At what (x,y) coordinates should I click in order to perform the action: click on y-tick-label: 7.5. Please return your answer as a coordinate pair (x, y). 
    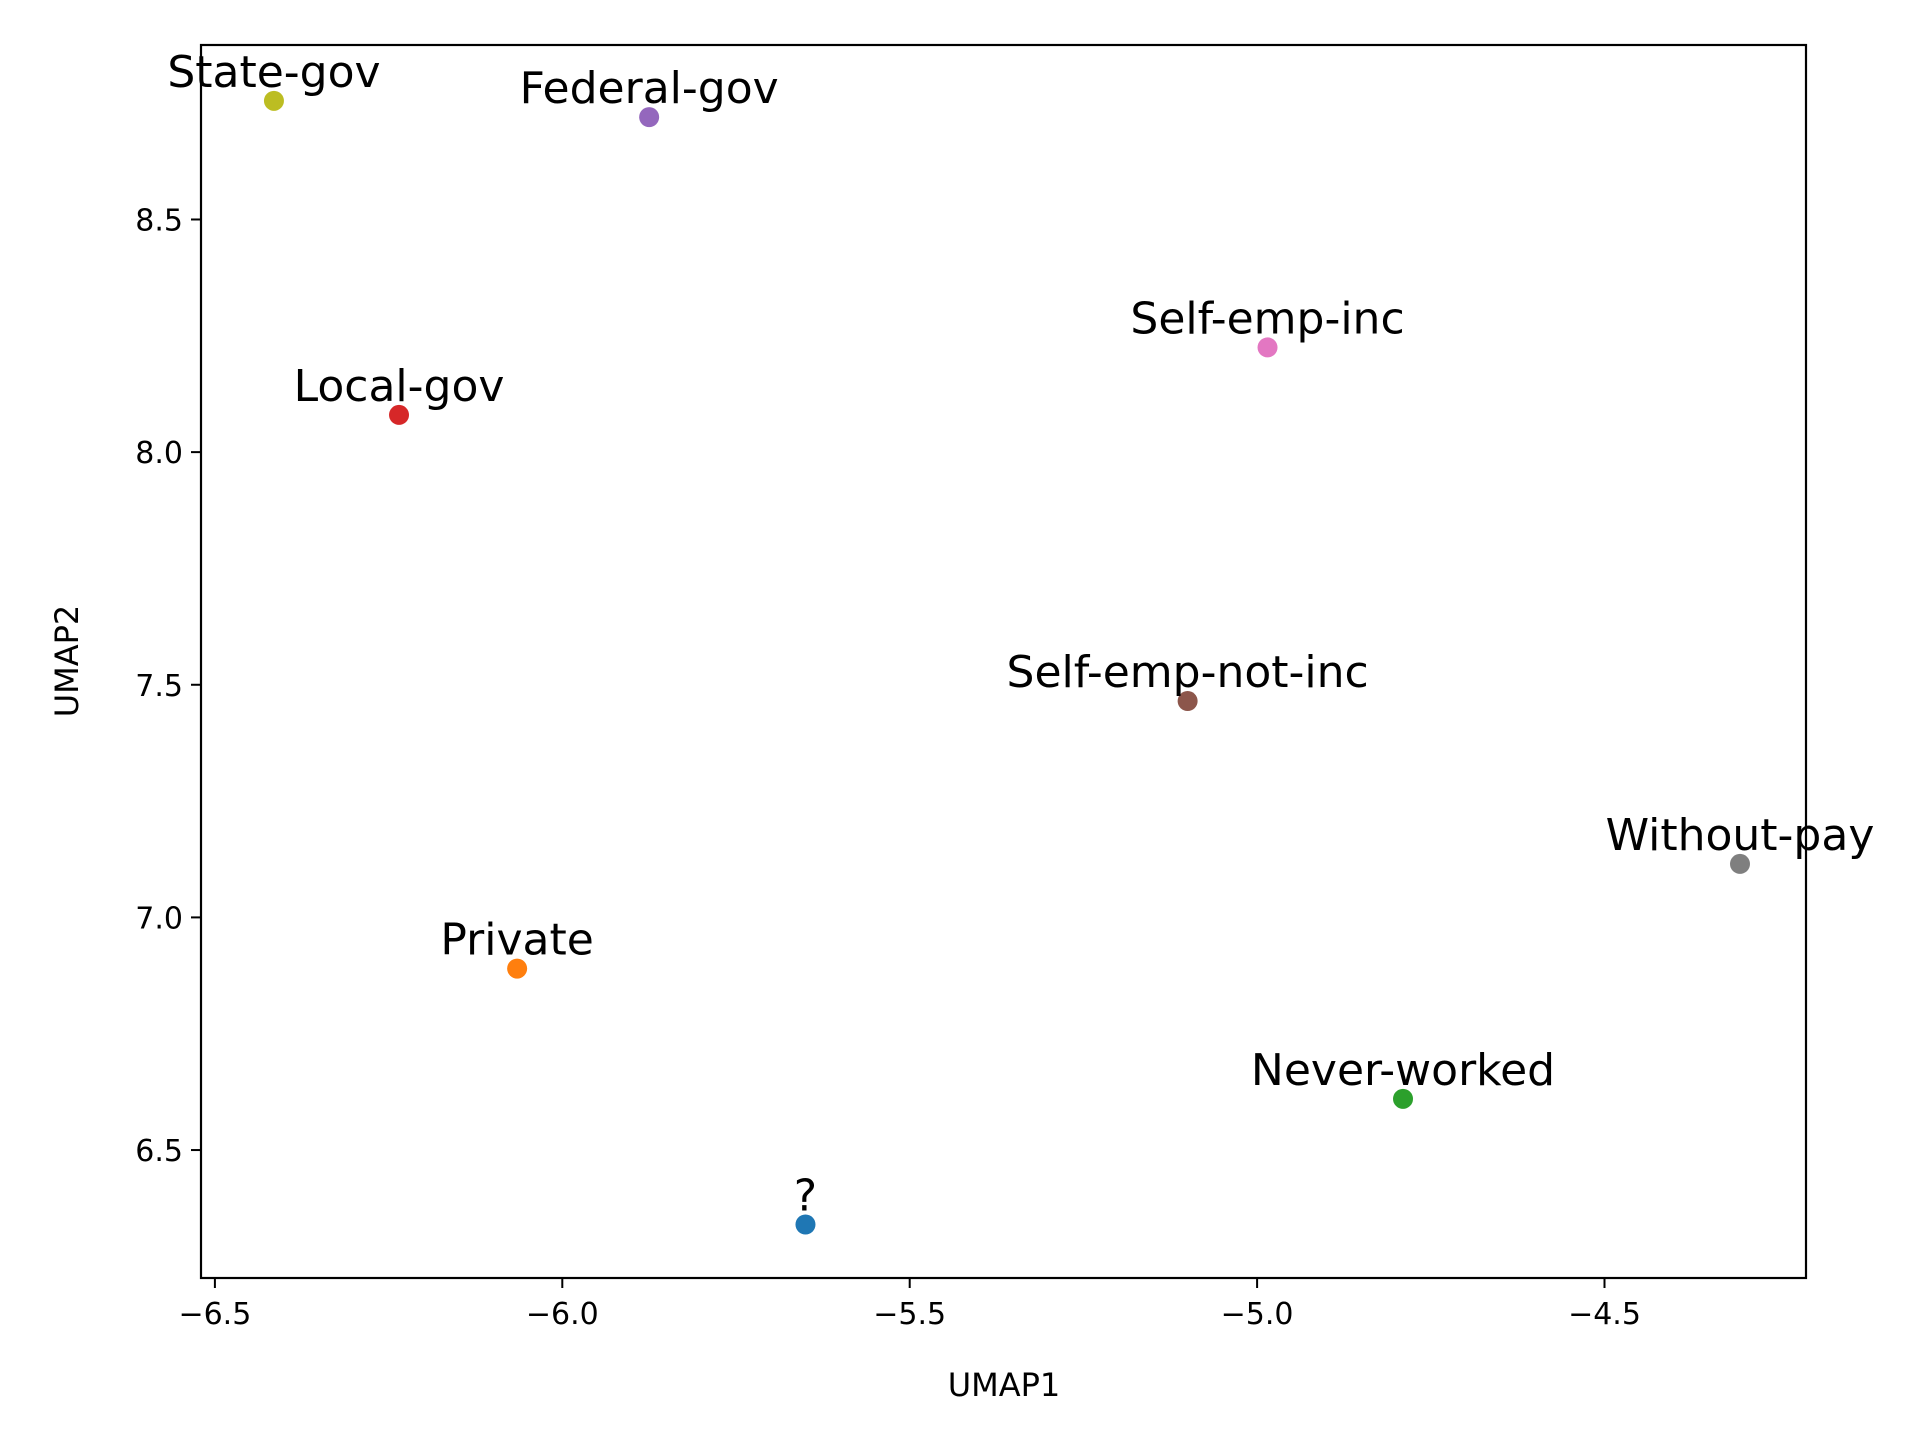
    Looking at the image, I should click on (159, 686).